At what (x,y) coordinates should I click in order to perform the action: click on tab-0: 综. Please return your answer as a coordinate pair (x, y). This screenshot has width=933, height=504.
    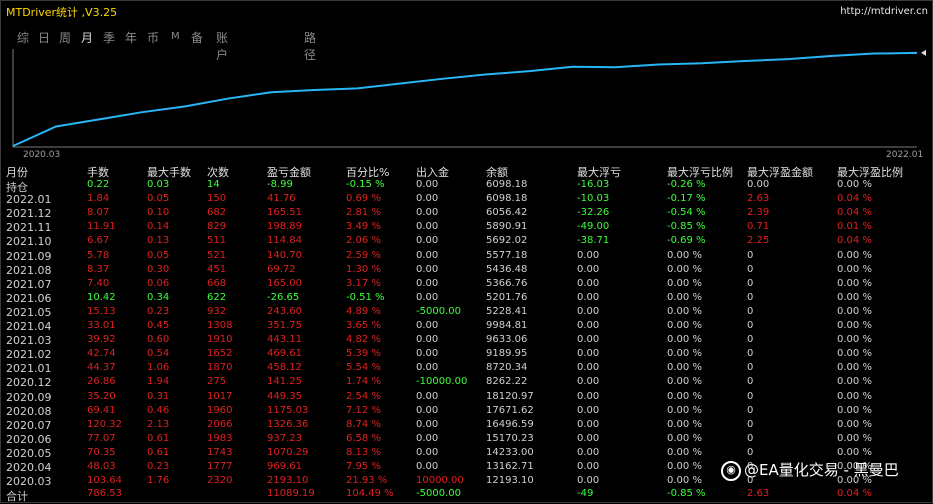
    Looking at the image, I should click on (23, 38).